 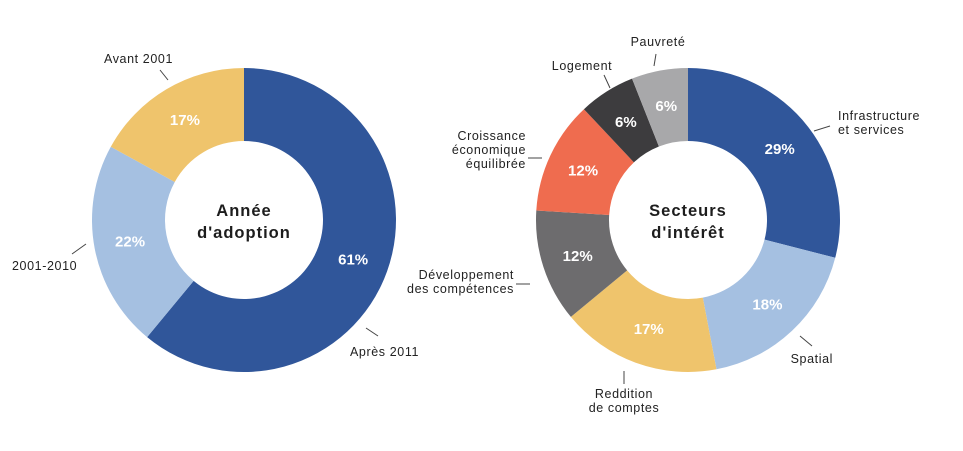 I want to click on donut-2-pct-label-3: 17%, so click(x=649, y=329).